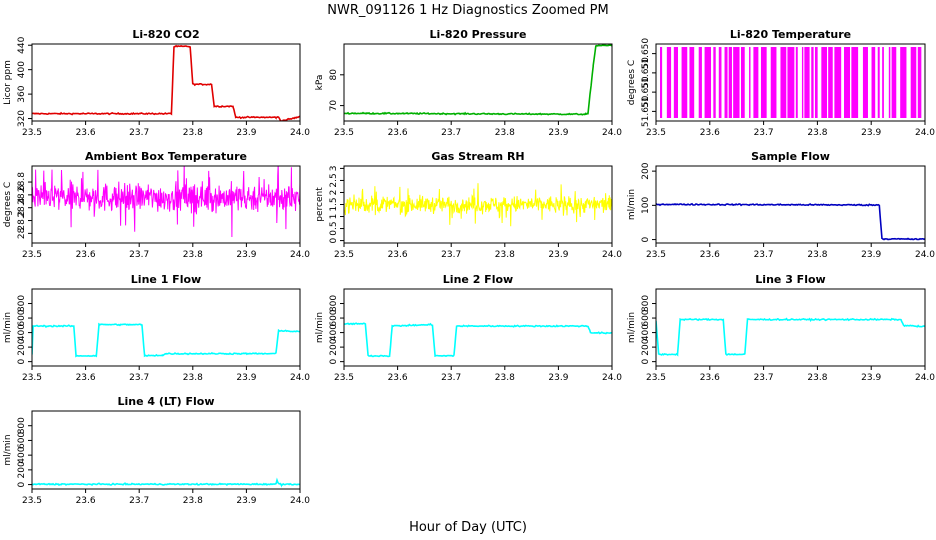  I want to click on series-line-line1, so click(166, 340).